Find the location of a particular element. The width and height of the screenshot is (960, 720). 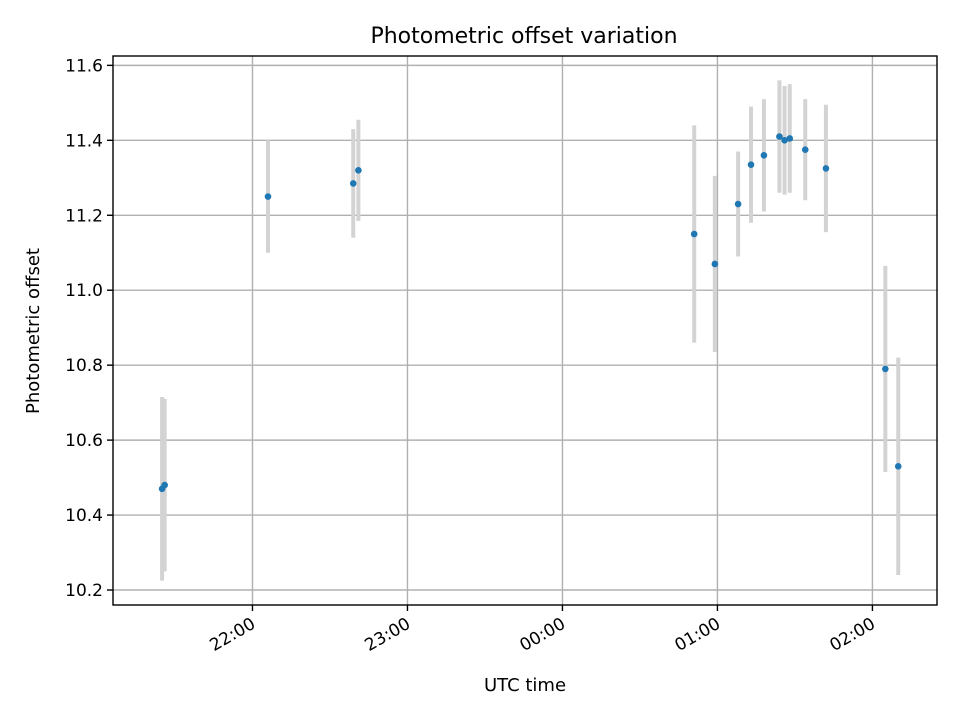

x-tick-label: 23:00 is located at coordinates (388, 635).